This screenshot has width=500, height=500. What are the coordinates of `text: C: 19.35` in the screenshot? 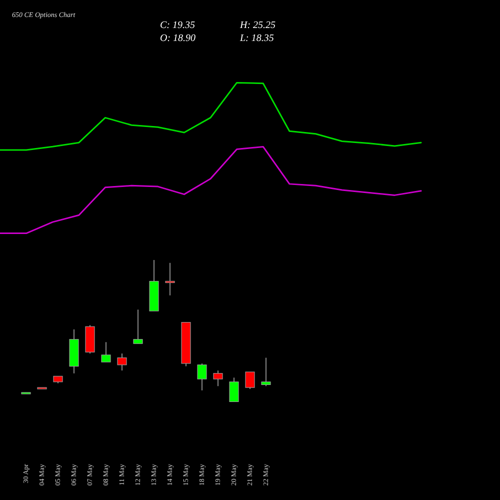 It's located at (177, 25).